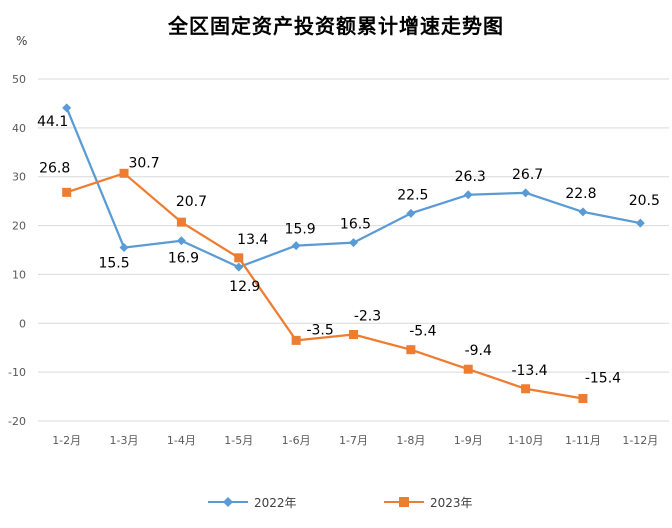 The image size is (672, 528). What do you see at coordinates (66, 440) in the screenshot?
I see `x-tick-label: 1-2月` at bounding box center [66, 440].